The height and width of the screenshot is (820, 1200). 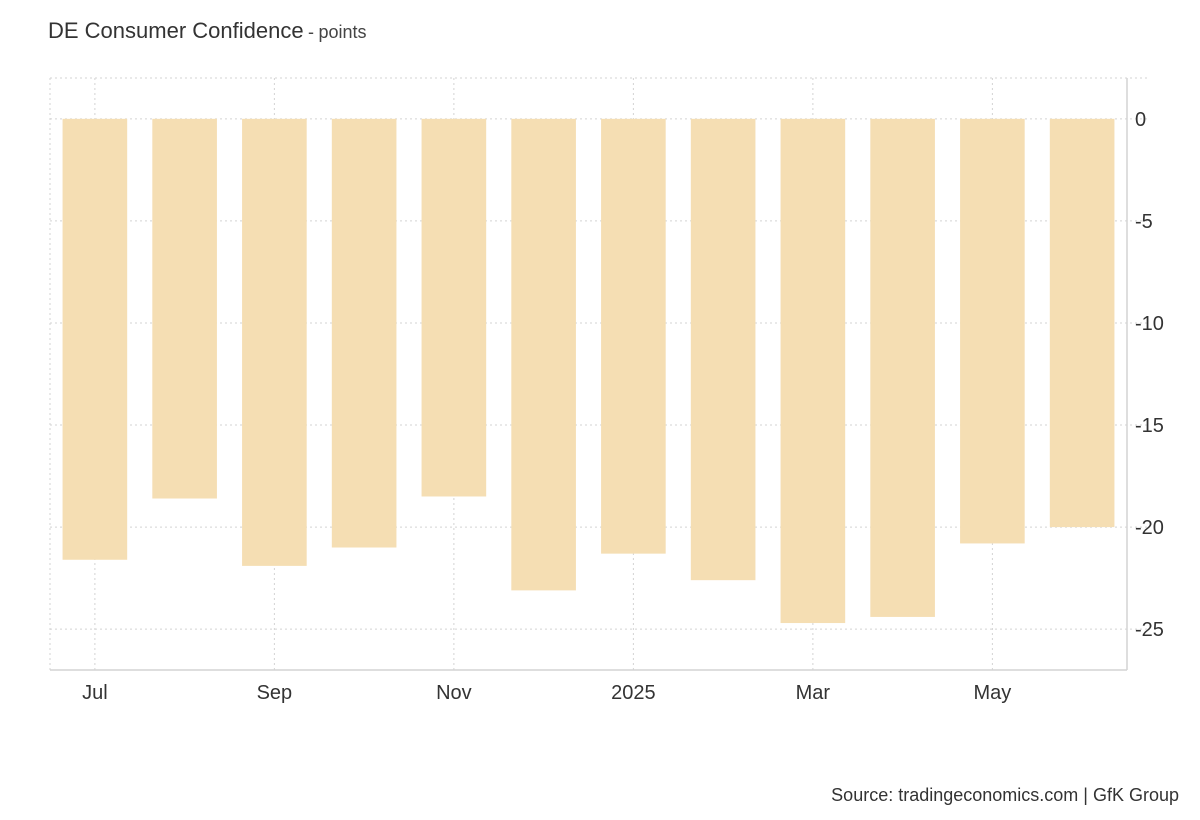 What do you see at coordinates (1149, 324) in the screenshot?
I see `y-tick-label: -10` at bounding box center [1149, 324].